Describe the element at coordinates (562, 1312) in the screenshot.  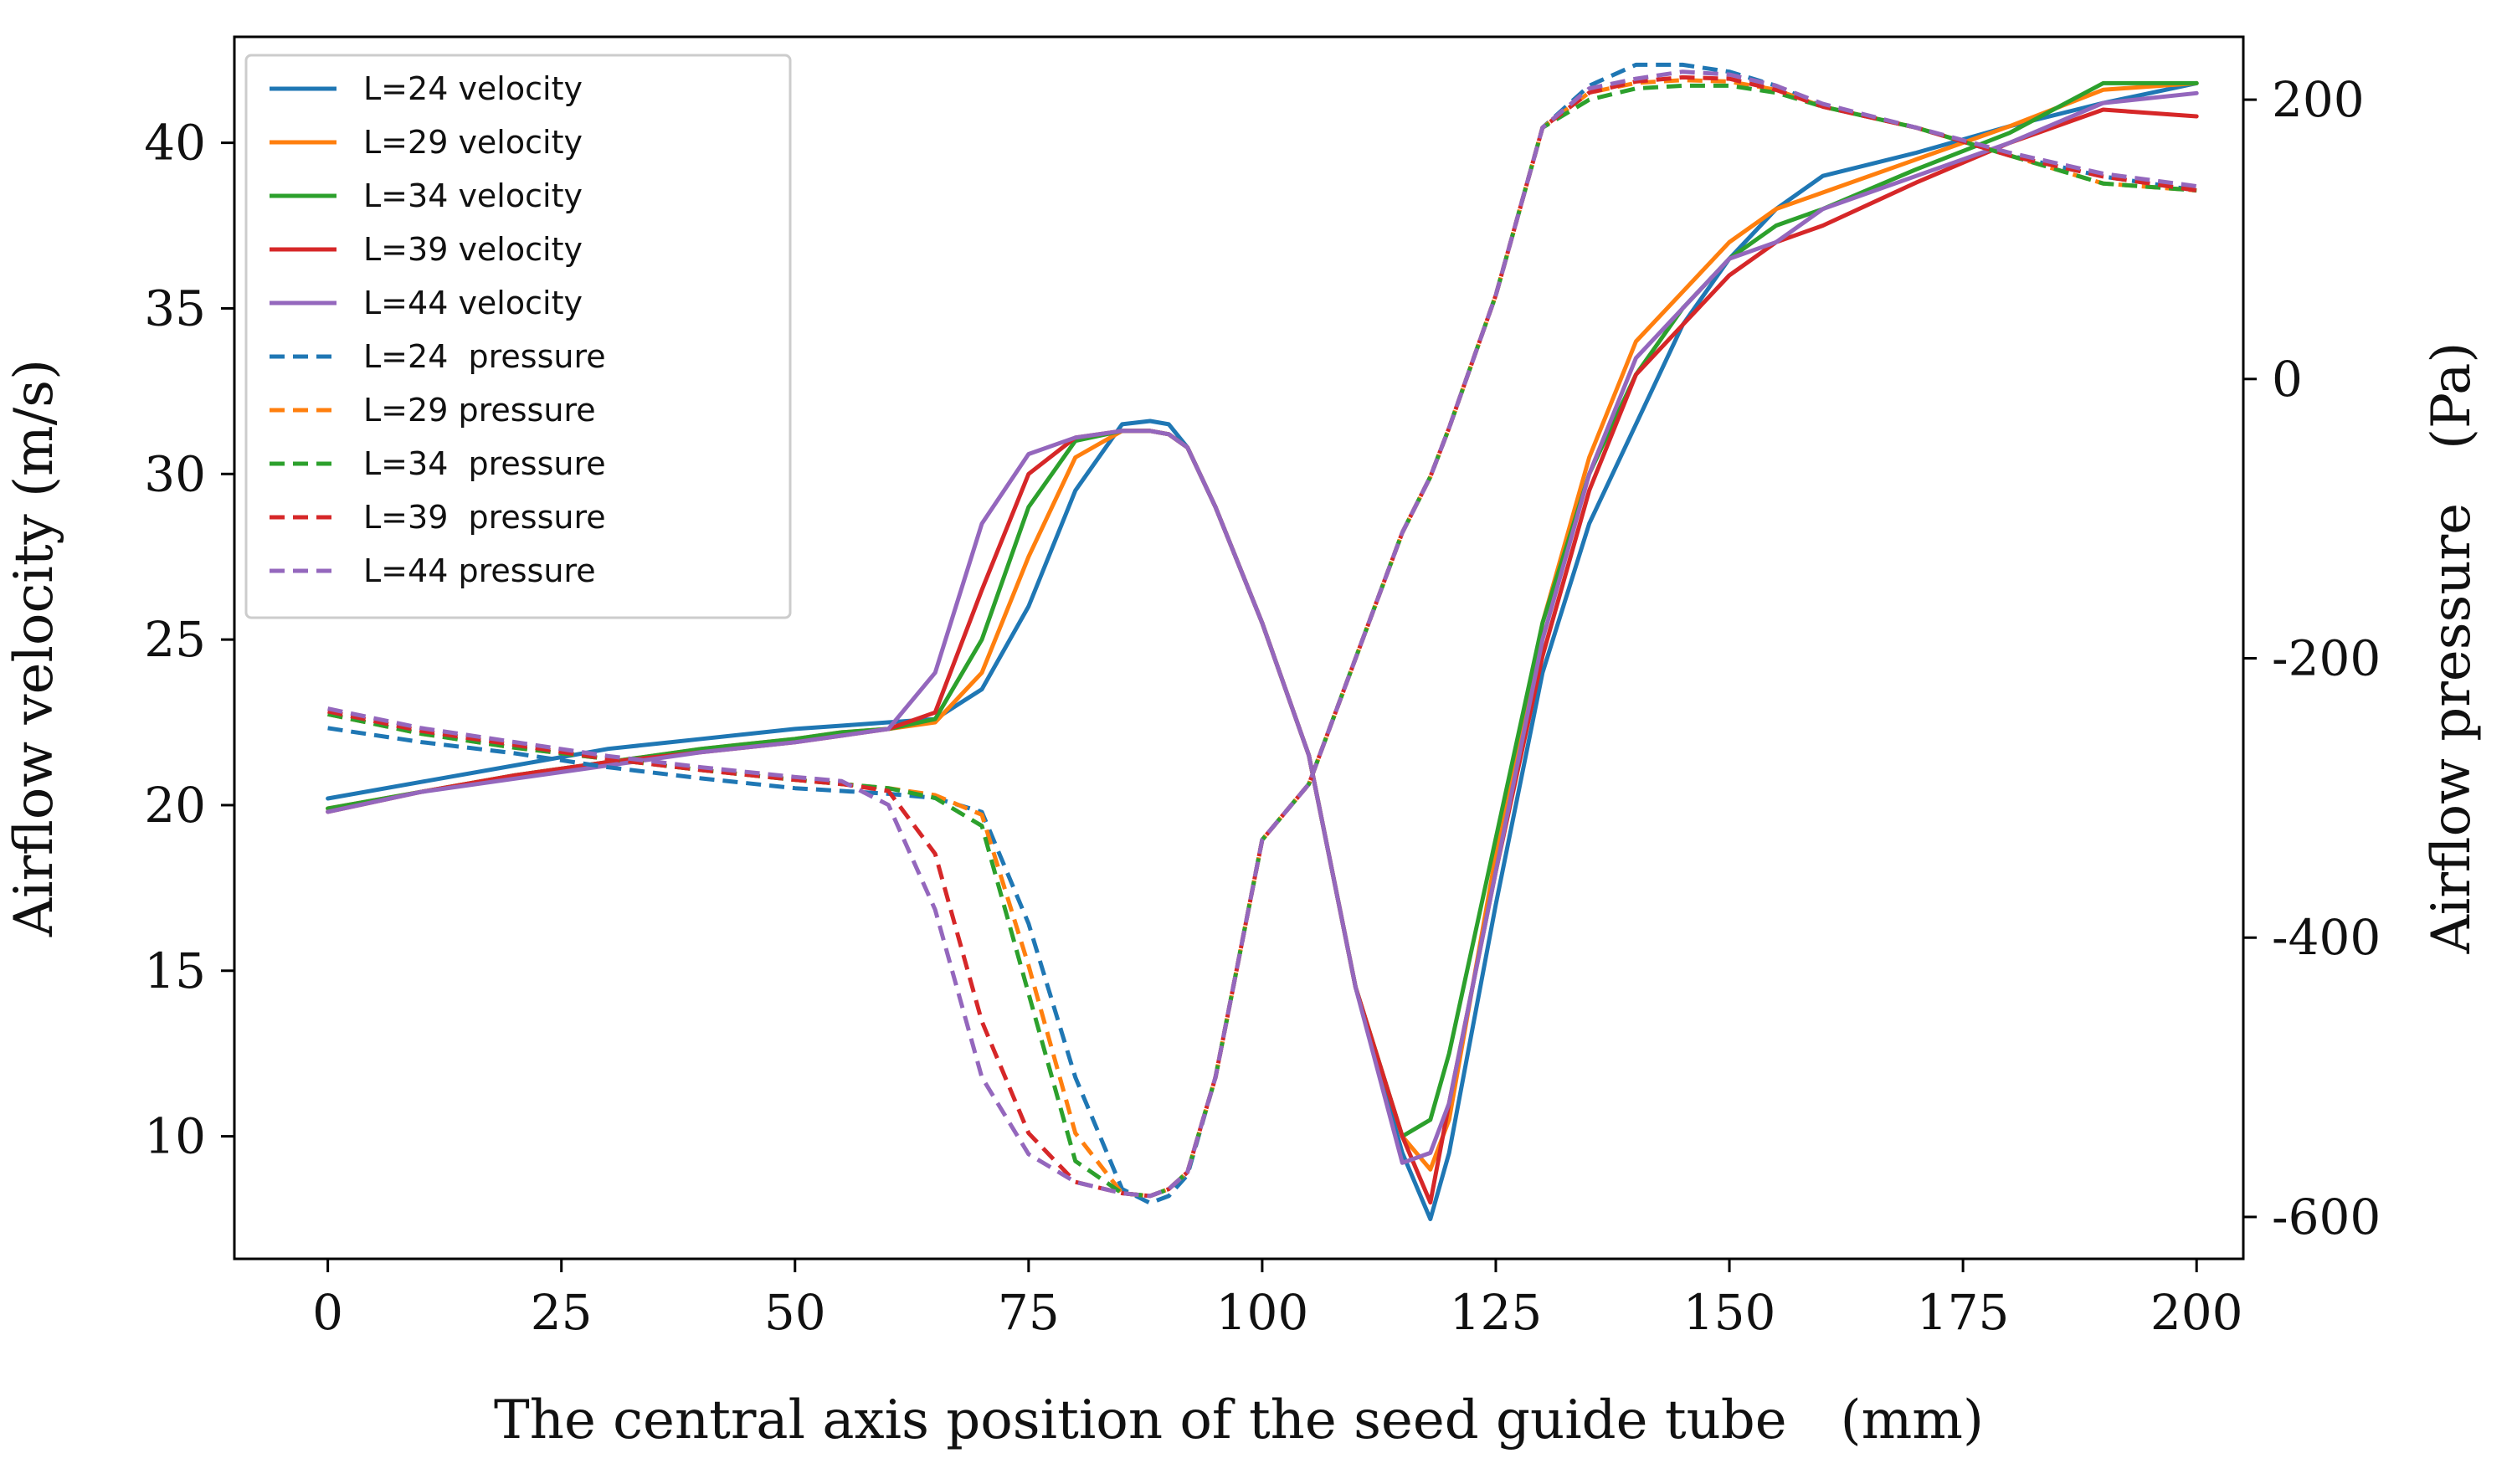
I see `x-tick-label: 25` at that location.